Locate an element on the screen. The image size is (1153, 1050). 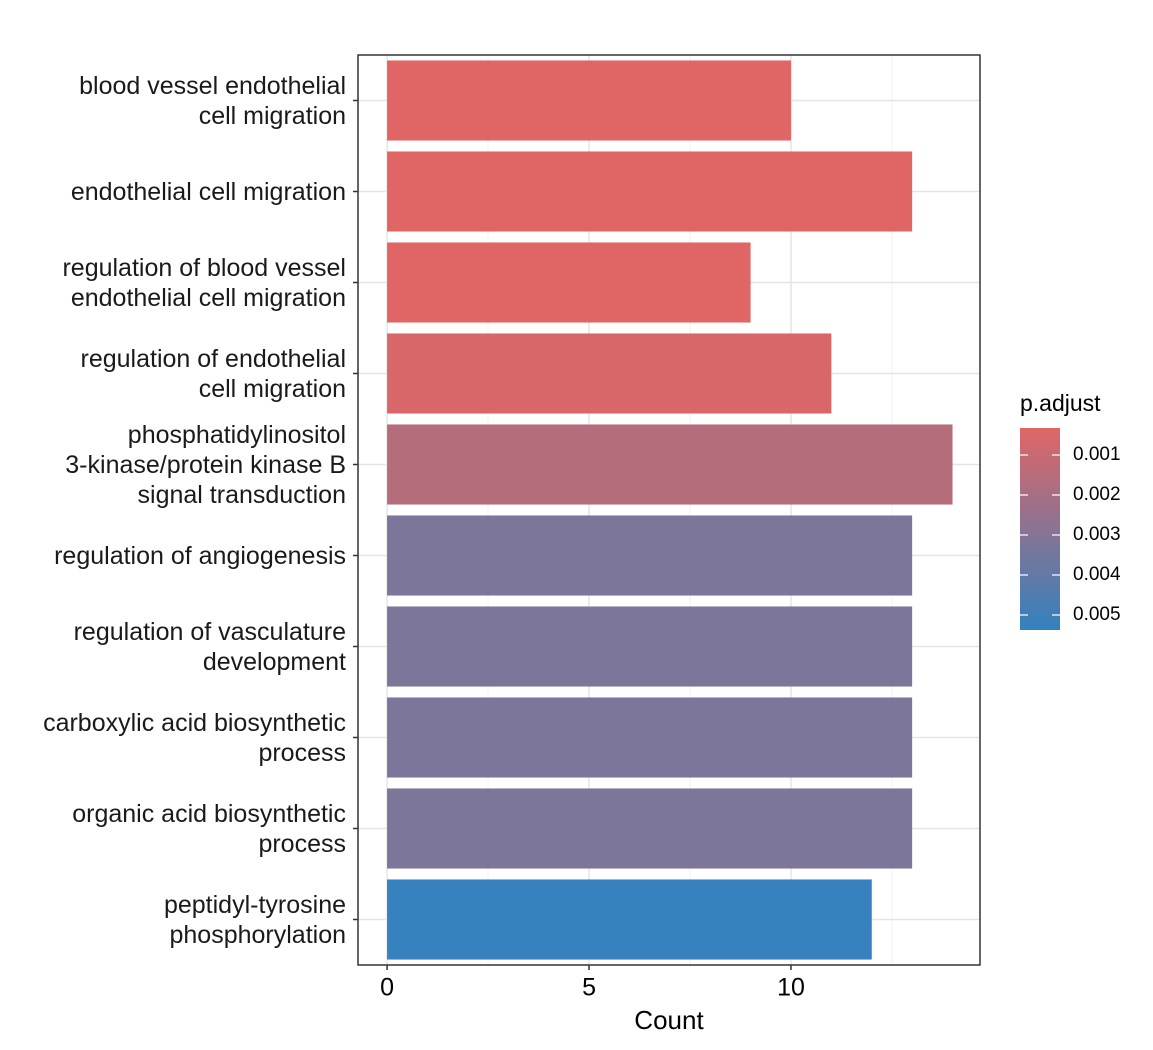
legend-title: p.adjust is located at coordinates (1060, 403).